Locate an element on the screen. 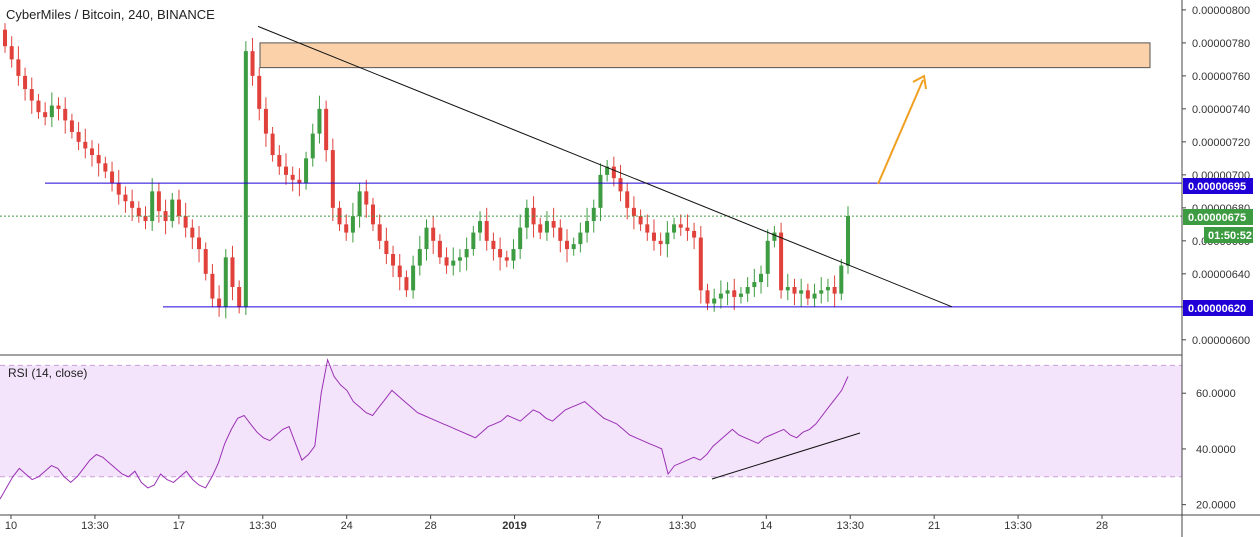  rsi-tick-label: 60.0000 is located at coordinates (1216, 394).